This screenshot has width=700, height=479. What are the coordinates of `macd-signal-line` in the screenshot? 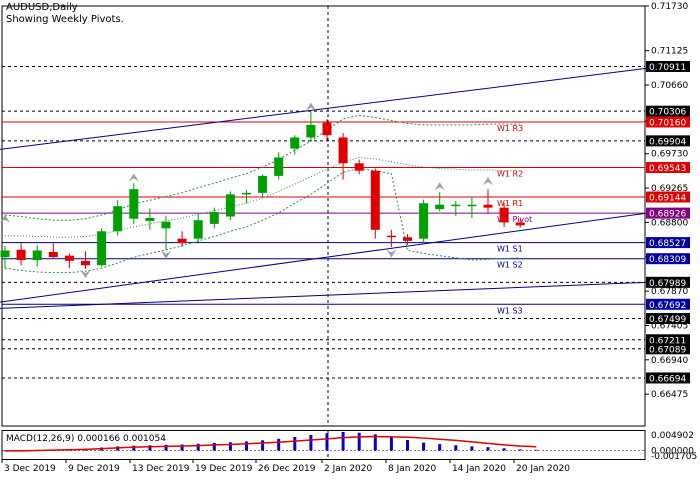 It's located at (271, 443).